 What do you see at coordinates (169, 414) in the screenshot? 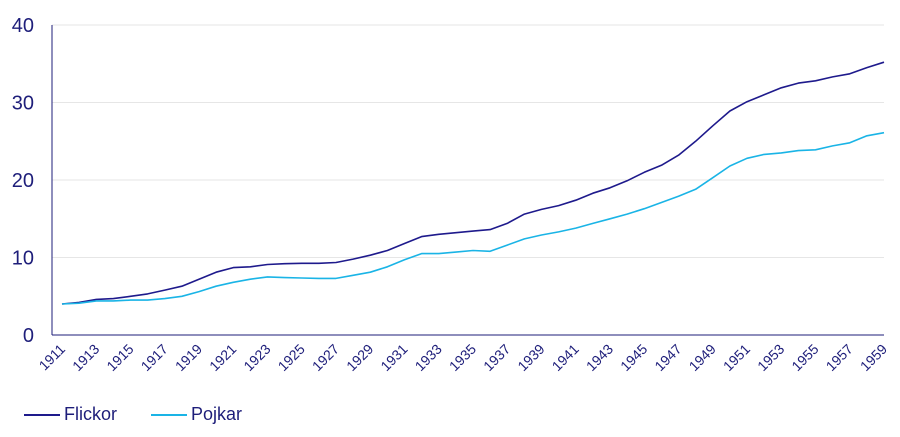
I see `legend-swatch-pojkar` at bounding box center [169, 414].